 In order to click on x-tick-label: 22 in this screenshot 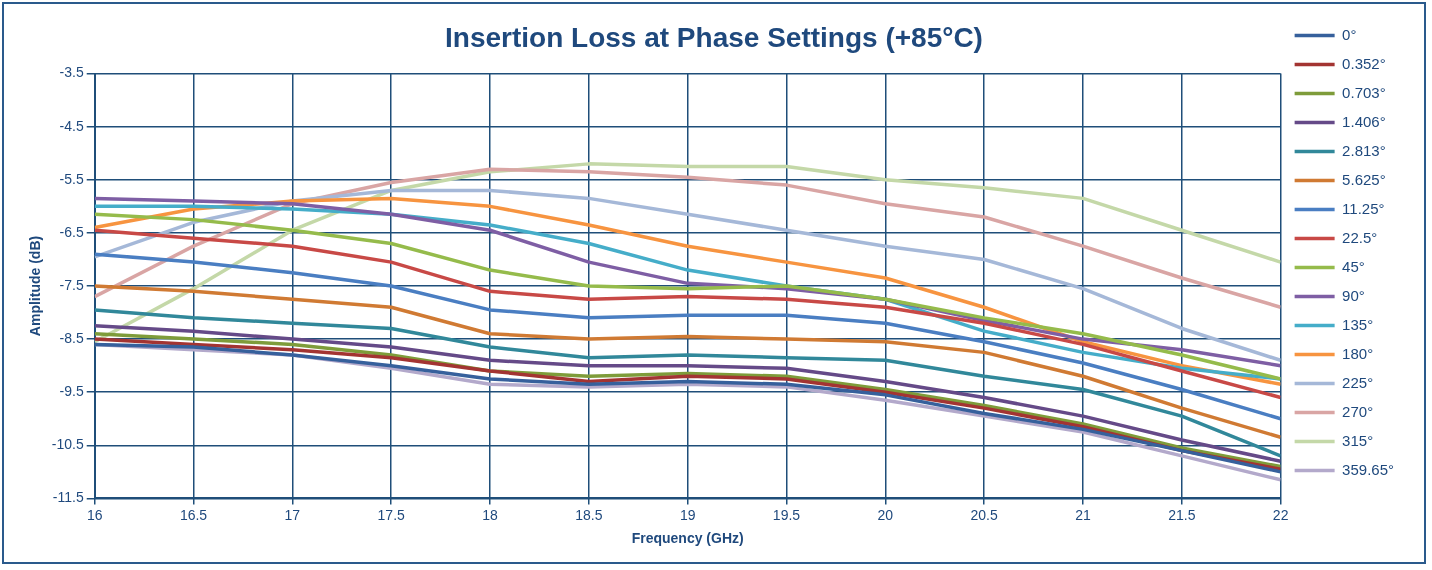, I will do `click(1280, 514)`.